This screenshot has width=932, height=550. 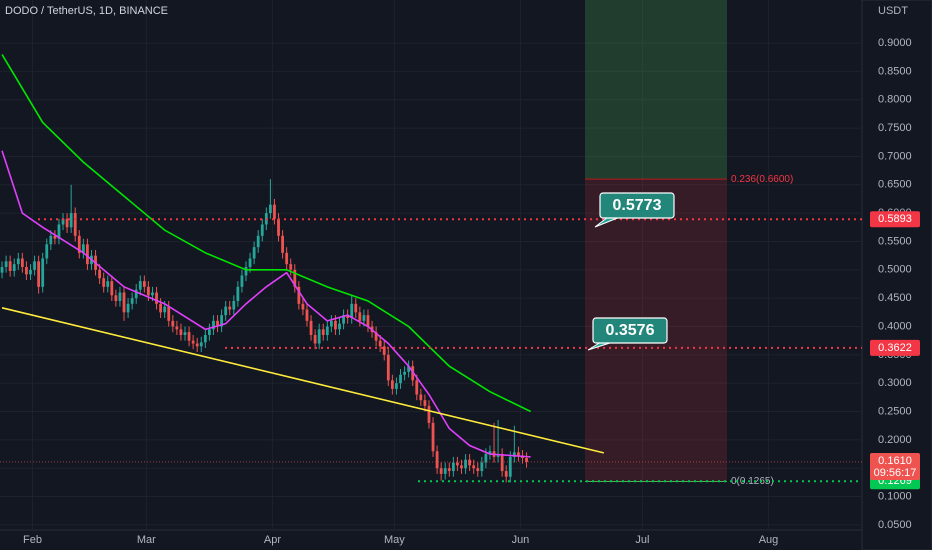 What do you see at coordinates (895, 496) in the screenshot?
I see `y-tick-label: 0.1000` at bounding box center [895, 496].